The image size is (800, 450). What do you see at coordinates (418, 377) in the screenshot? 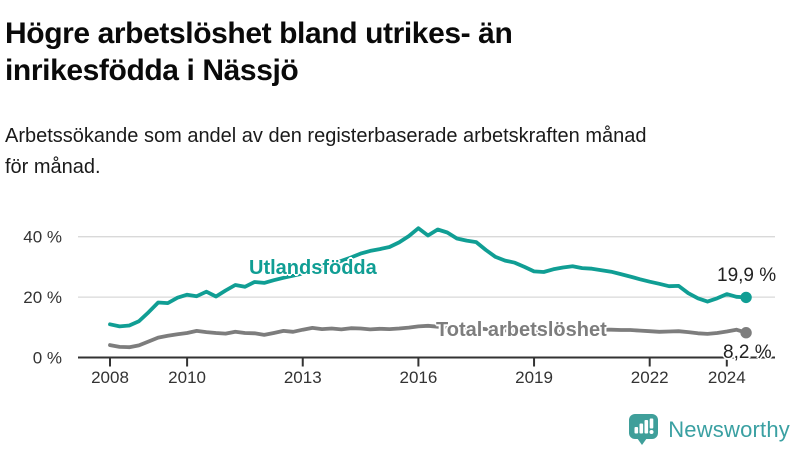
I see `x-tick-label-2016: 2016` at bounding box center [418, 377].